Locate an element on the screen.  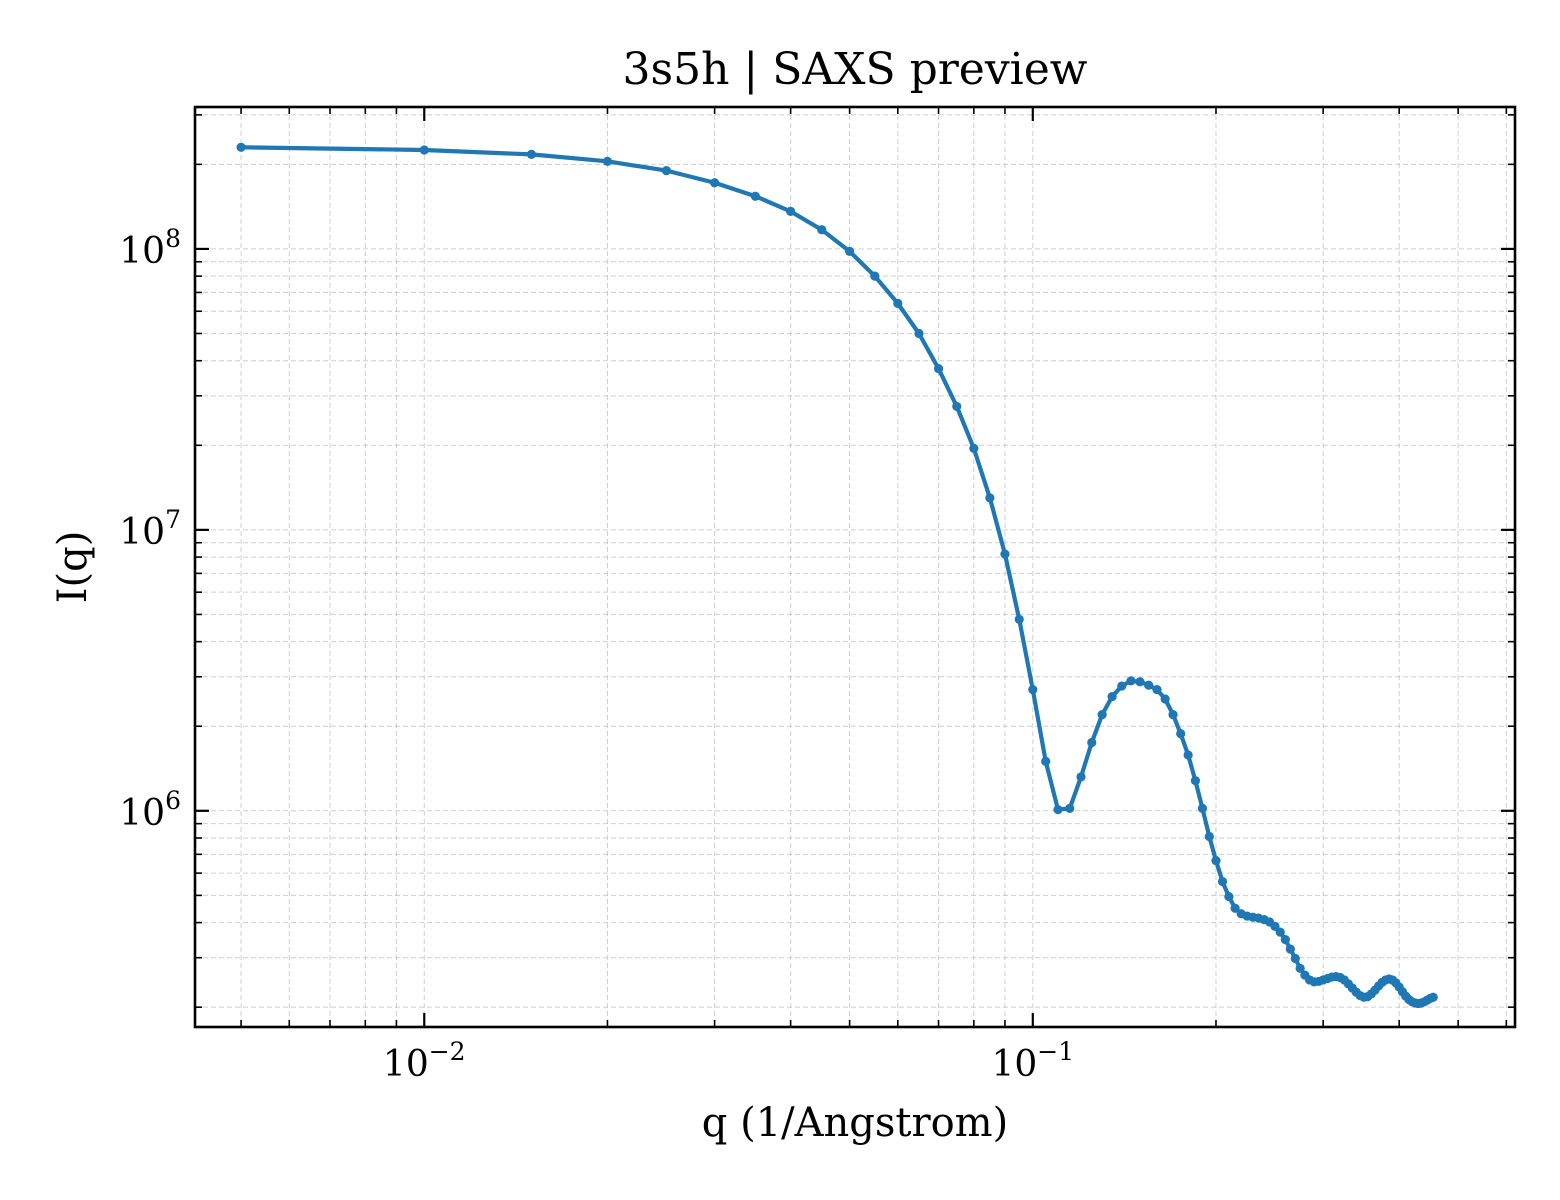
y-tick-label: 10⁶ is located at coordinates (150, 810).